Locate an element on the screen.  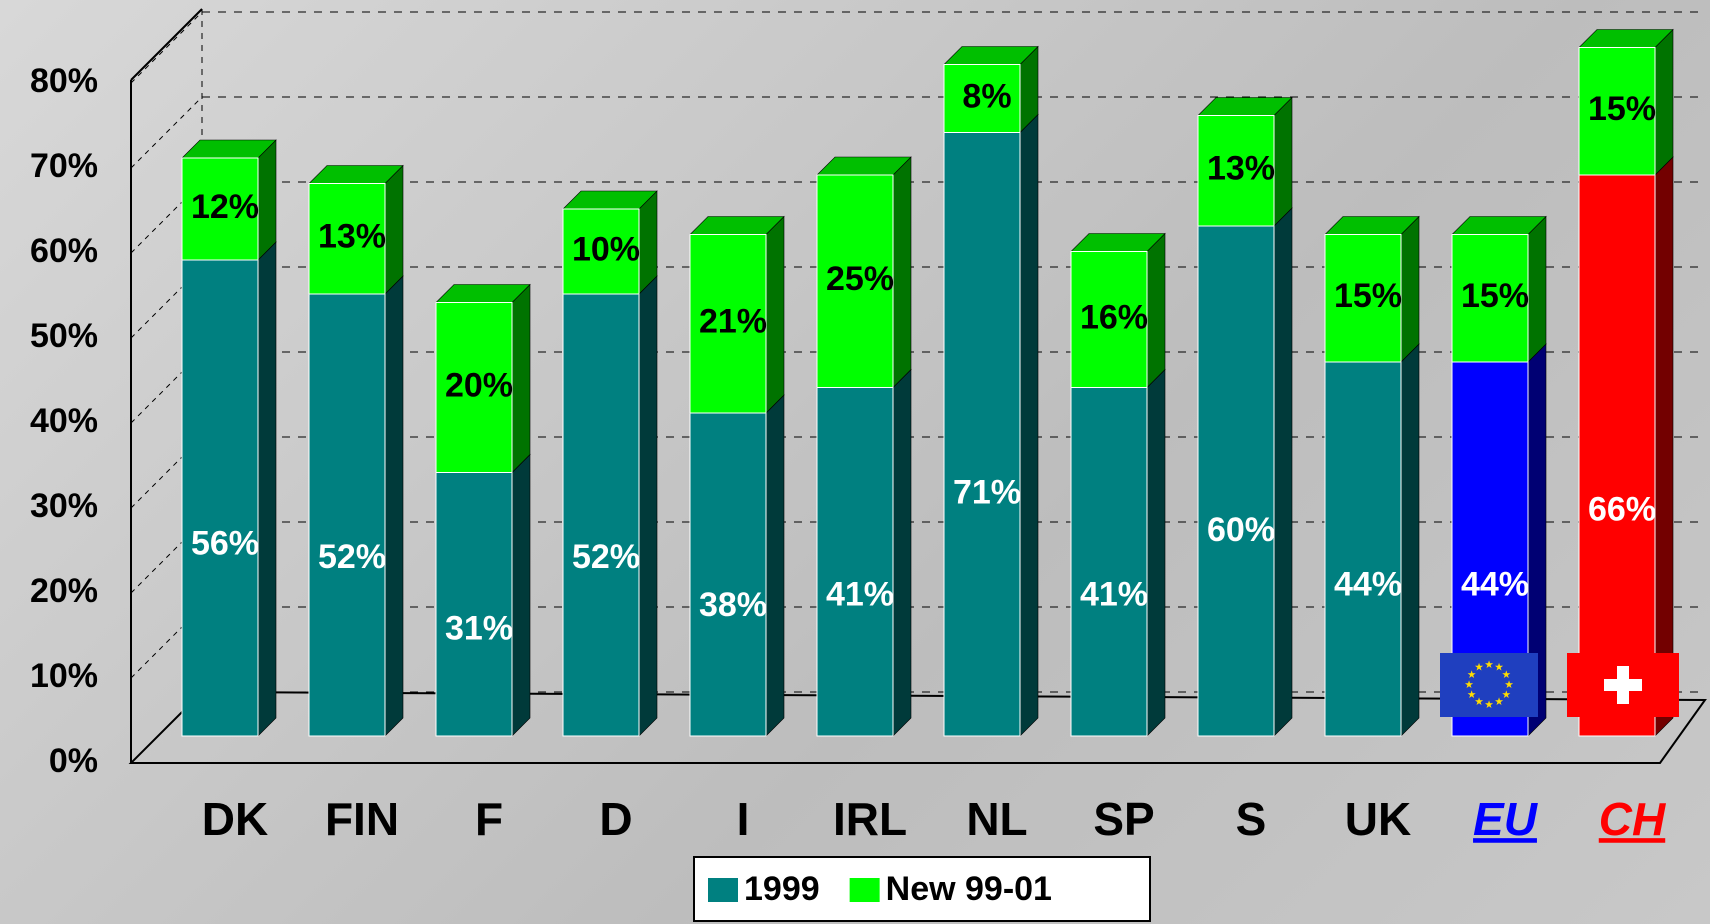
value-label: 56% is located at coordinates (225, 544).